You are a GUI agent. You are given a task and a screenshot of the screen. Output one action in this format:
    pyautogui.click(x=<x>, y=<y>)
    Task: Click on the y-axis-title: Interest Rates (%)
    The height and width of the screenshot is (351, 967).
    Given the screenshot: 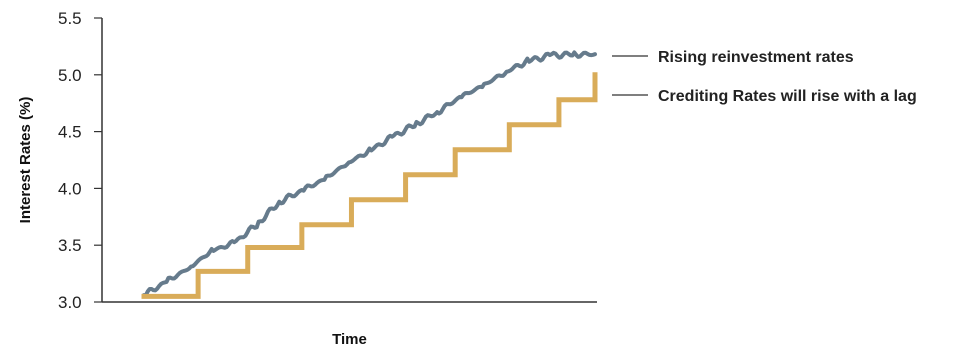 What is the action you would take?
    pyautogui.click(x=25, y=160)
    